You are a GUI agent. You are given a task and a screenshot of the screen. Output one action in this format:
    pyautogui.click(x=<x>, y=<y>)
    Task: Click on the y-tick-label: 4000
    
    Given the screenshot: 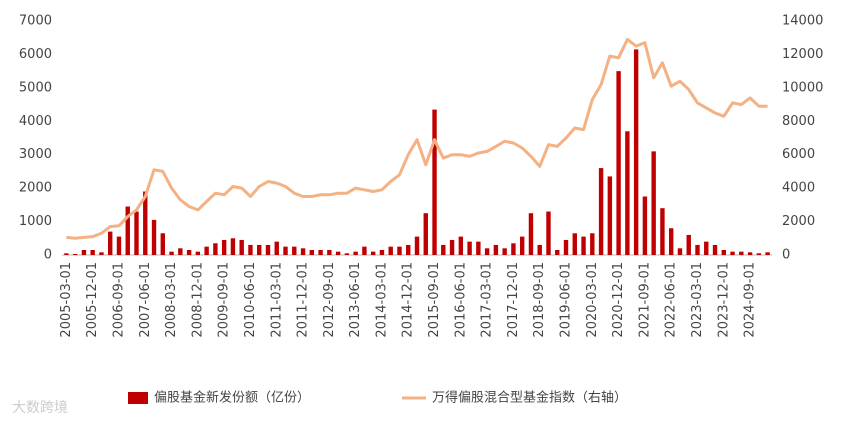 What is the action you would take?
    pyautogui.click(x=35, y=121)
    